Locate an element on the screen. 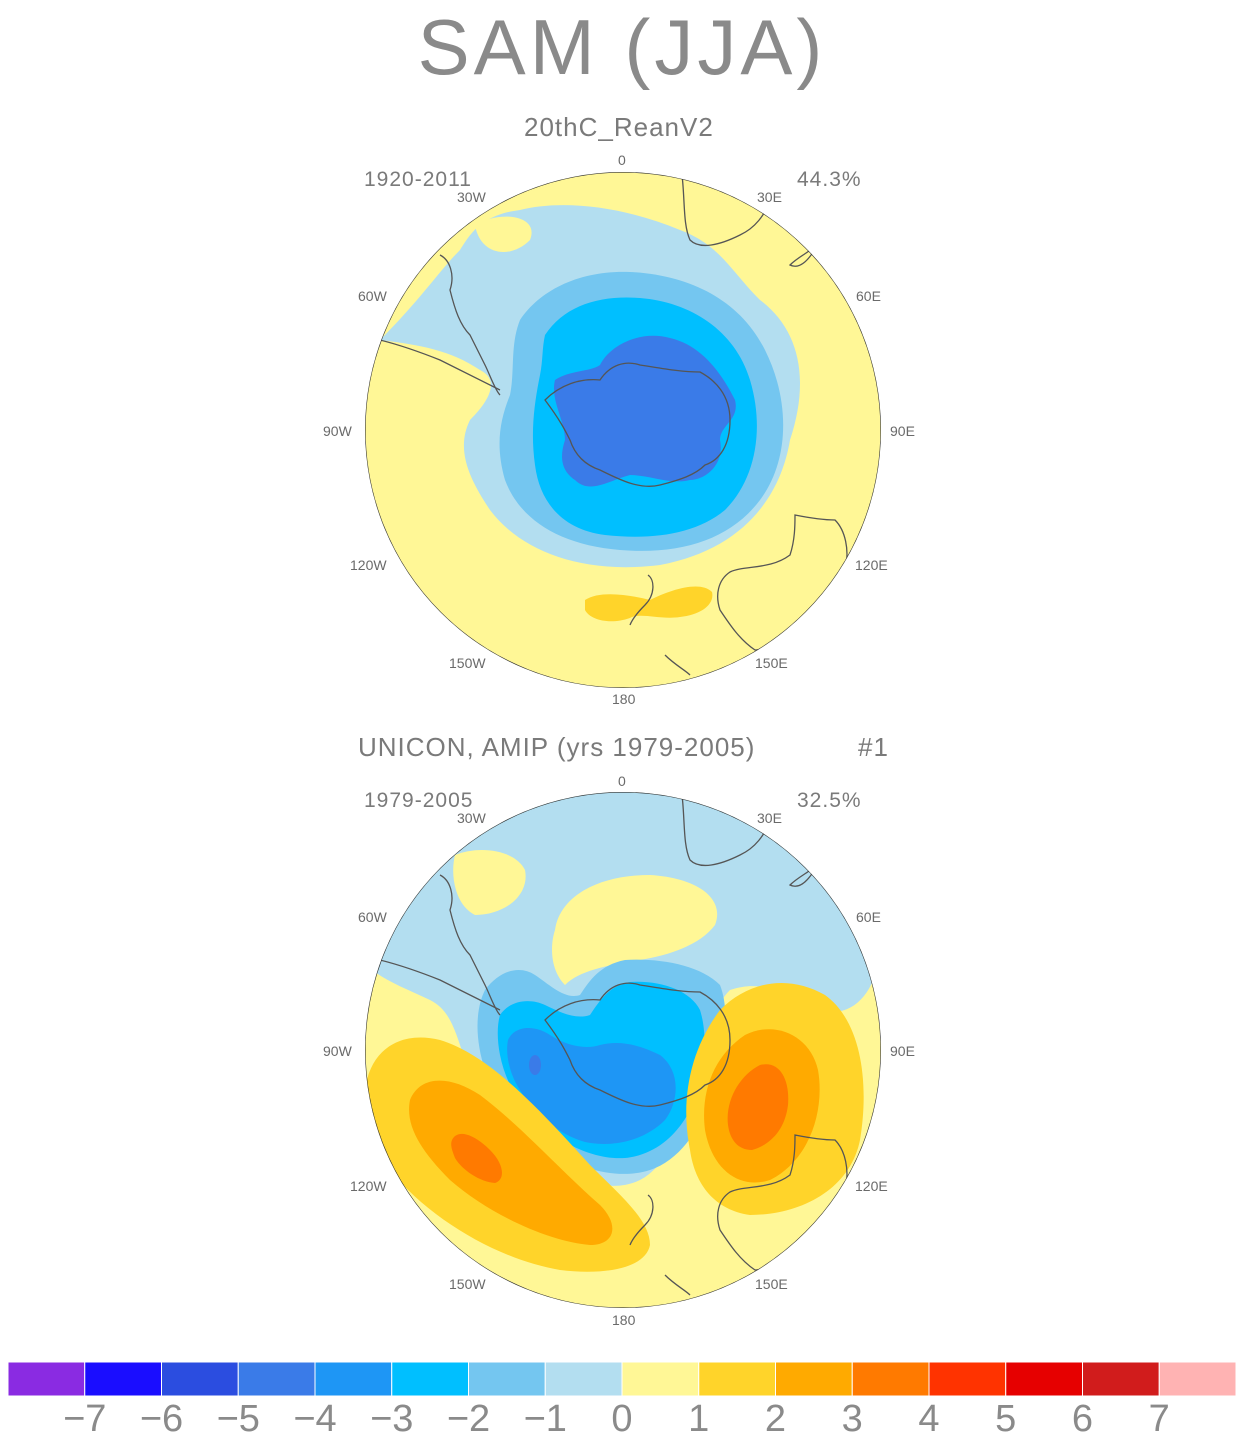 The height and width of the screenshot is (1443, 1244). contour-plus3-right is located at coordinates (758, 1107).